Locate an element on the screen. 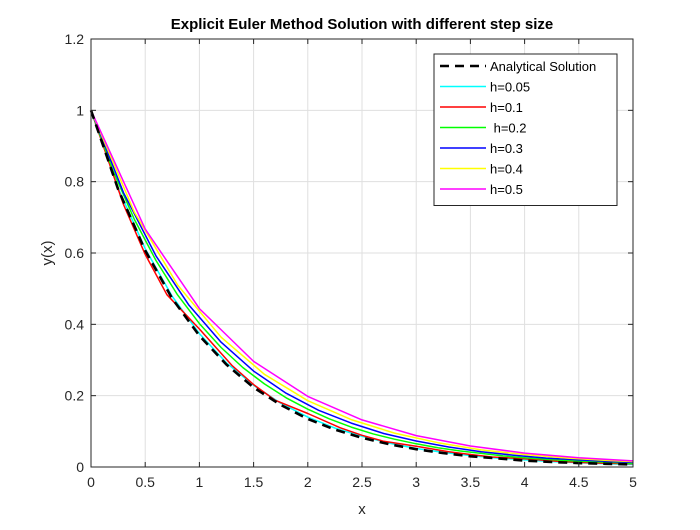 This screenshot has width=700, height=530. legend-box is located at coordinates (525, 129).